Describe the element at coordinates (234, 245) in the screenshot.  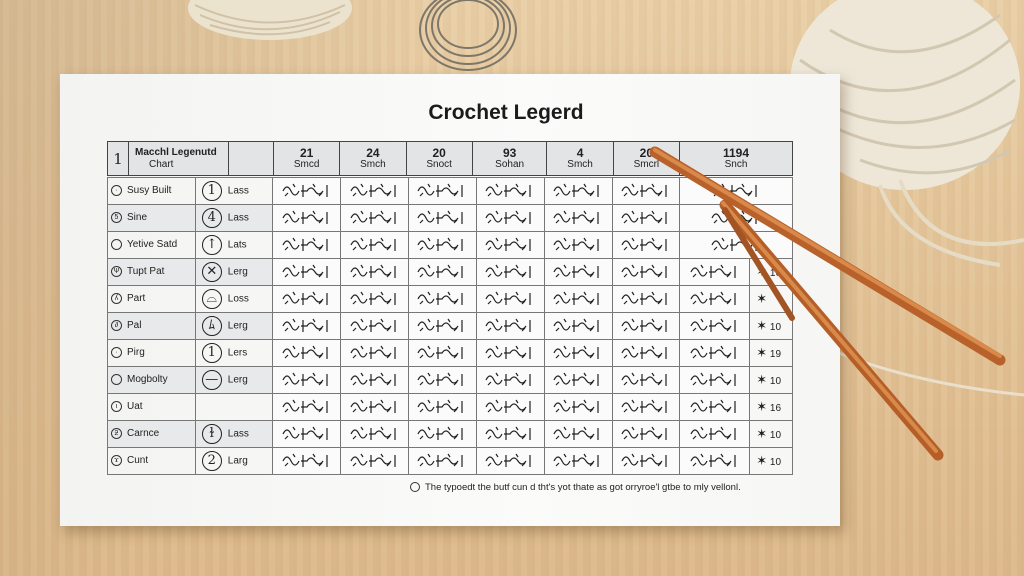
I see `legend-symbol: ↑ Lats` at that location.